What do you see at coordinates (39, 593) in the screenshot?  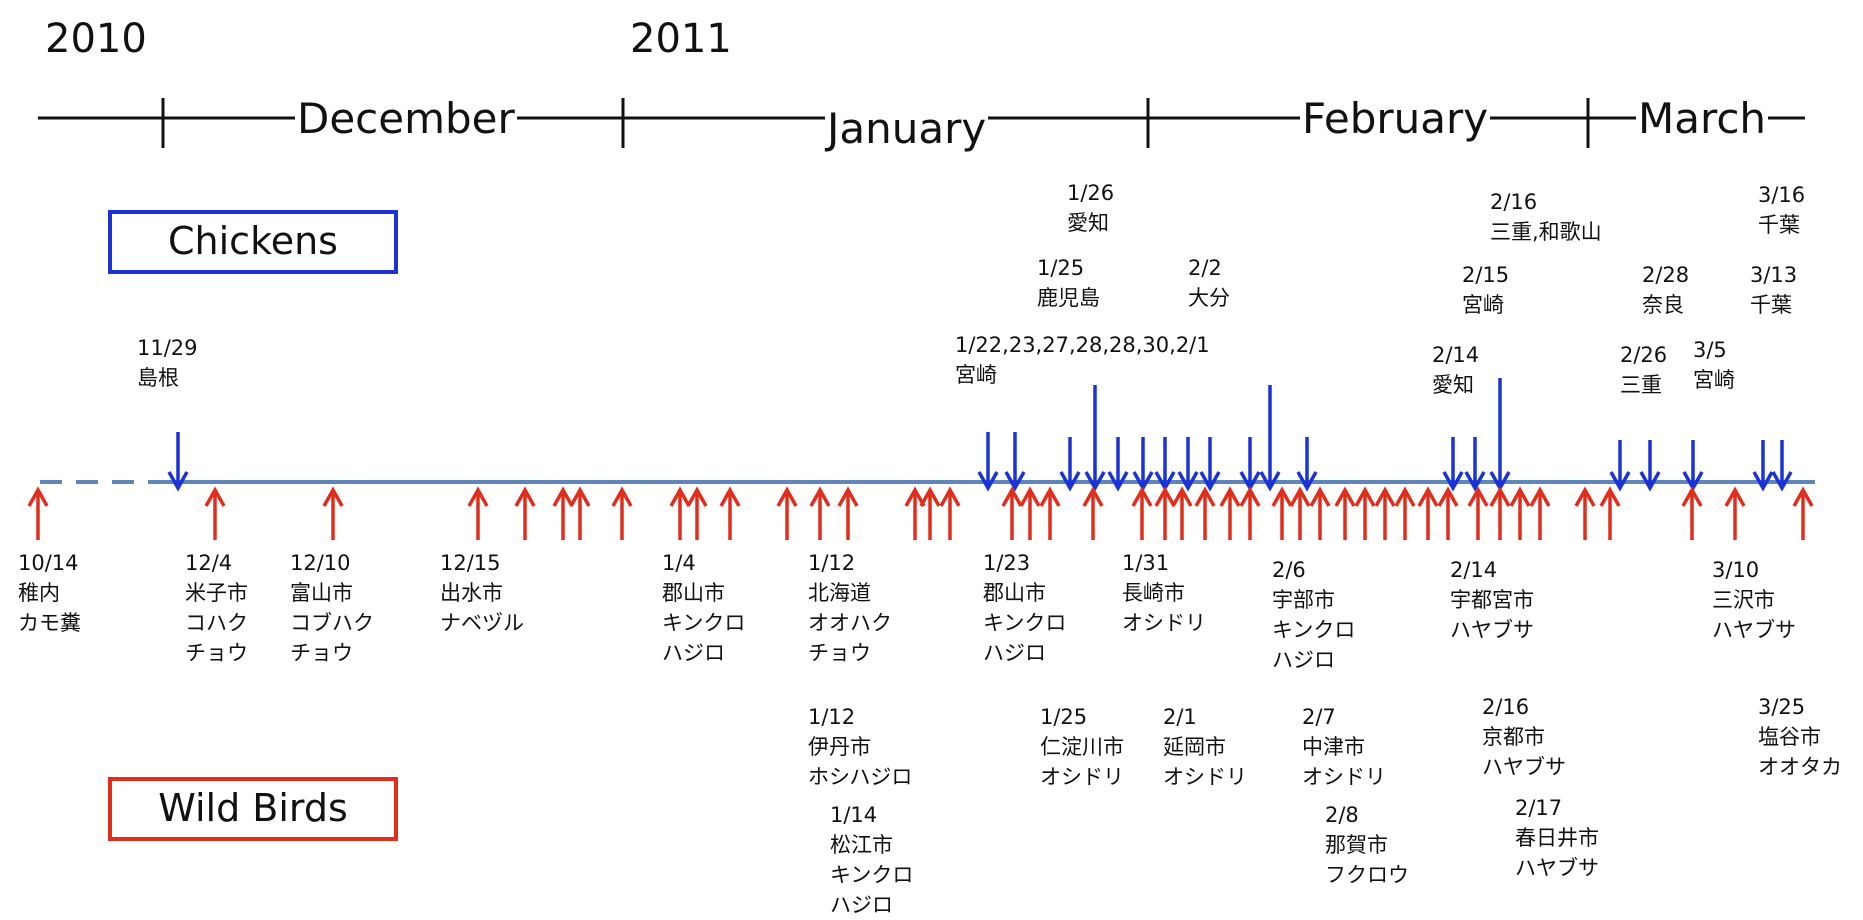 I see `case-detail: 稚内` at bounding box center [39, 593].